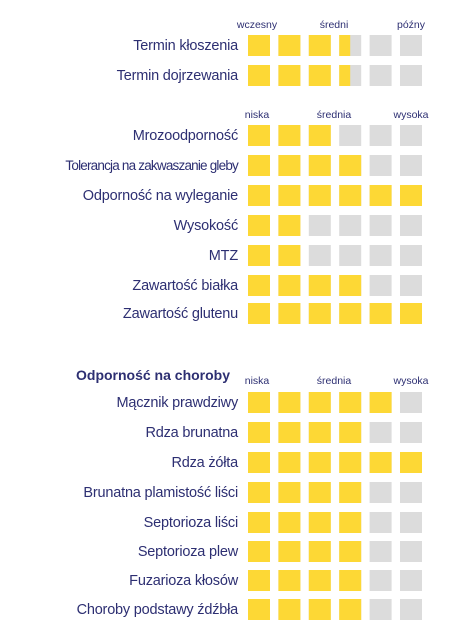  I want to click on row-label: Rdza żółta, so click(204, 463).